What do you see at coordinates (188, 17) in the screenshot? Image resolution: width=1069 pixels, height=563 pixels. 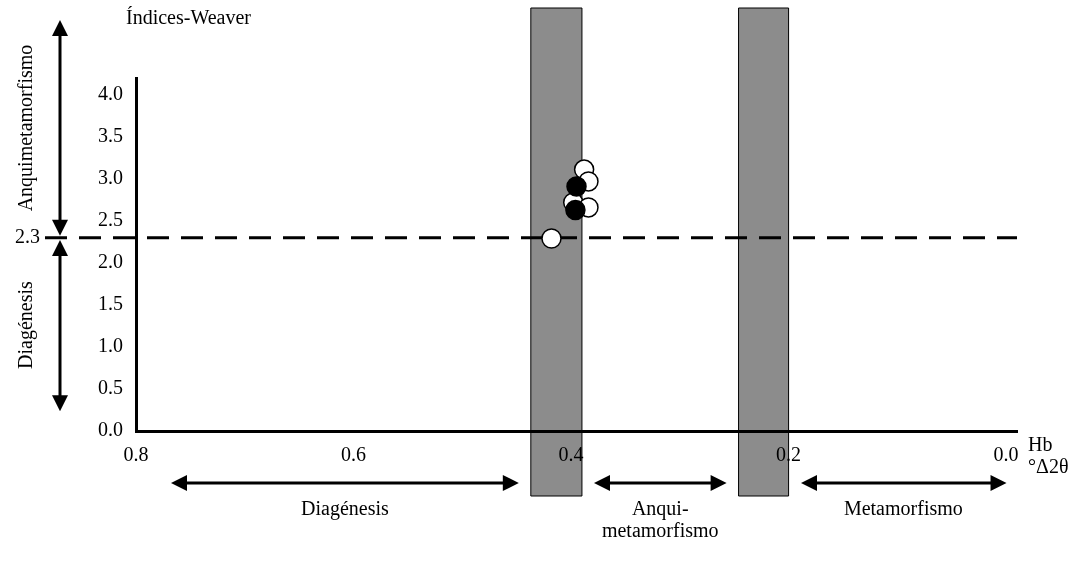 I see `y-axis-title: Índices-Weaver` at bounding box center [188, 17].